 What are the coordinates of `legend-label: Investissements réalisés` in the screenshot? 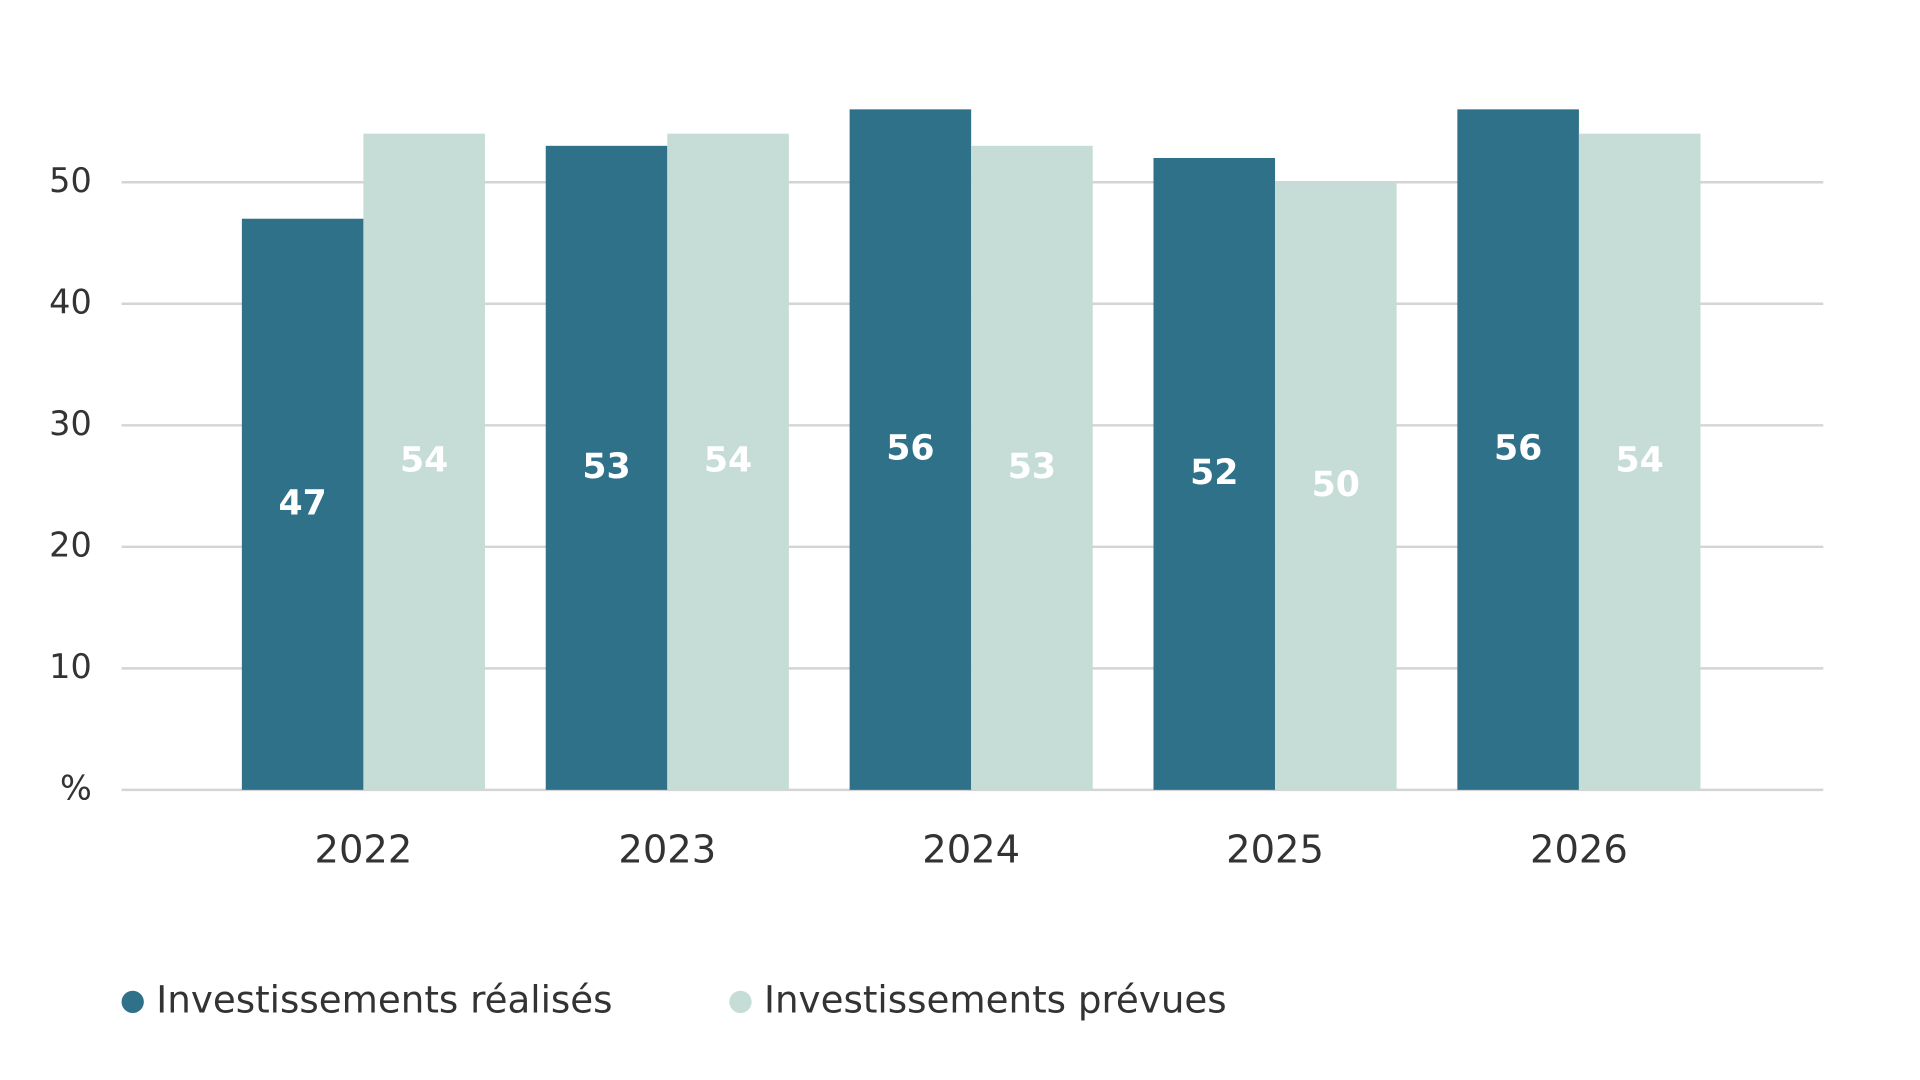 It's located at (384, 999).